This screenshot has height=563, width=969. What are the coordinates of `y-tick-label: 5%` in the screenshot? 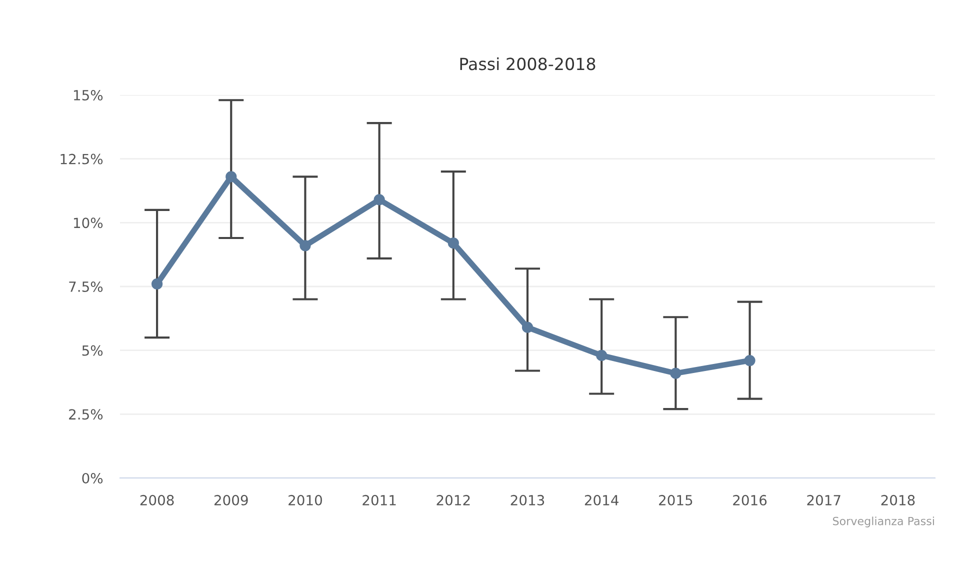 It's located at (92, 350).